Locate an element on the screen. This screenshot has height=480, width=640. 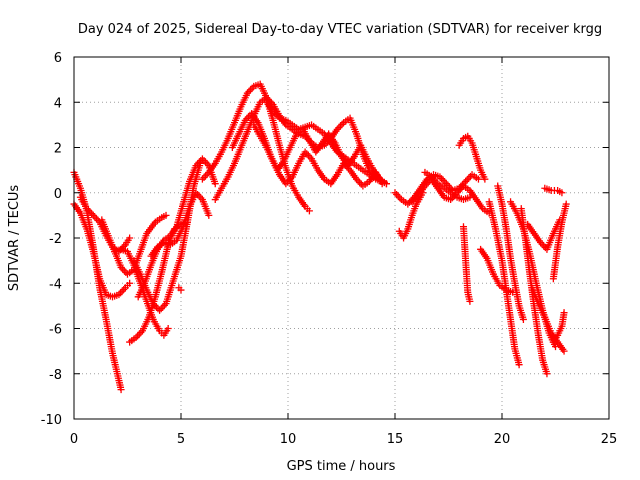
y-tick-label: 0 is located at coordinates (58, 194).